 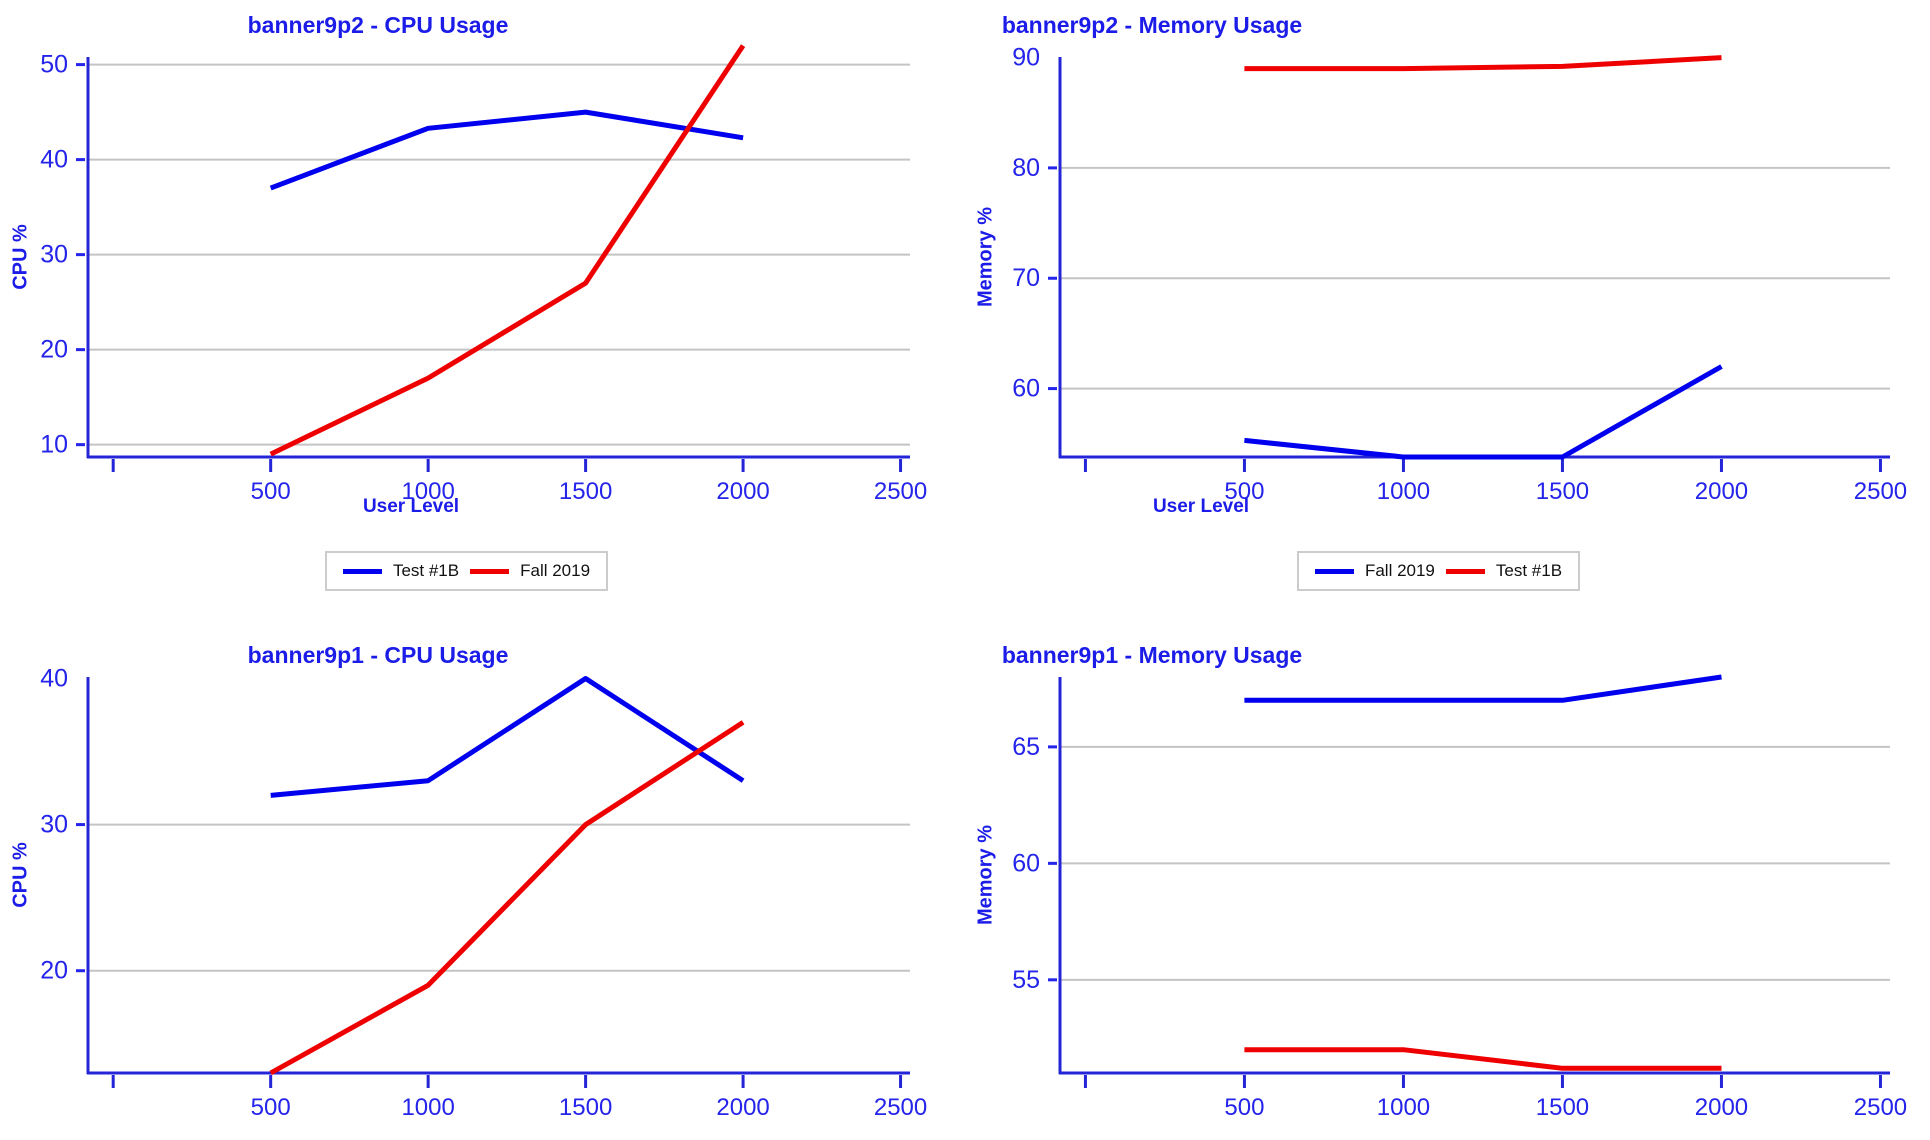 What do you see at coordinates (378, 655) in the screenshot?
I see `chart-title: banner9p1 - CPU Usage` at bounding box center [378, 655].